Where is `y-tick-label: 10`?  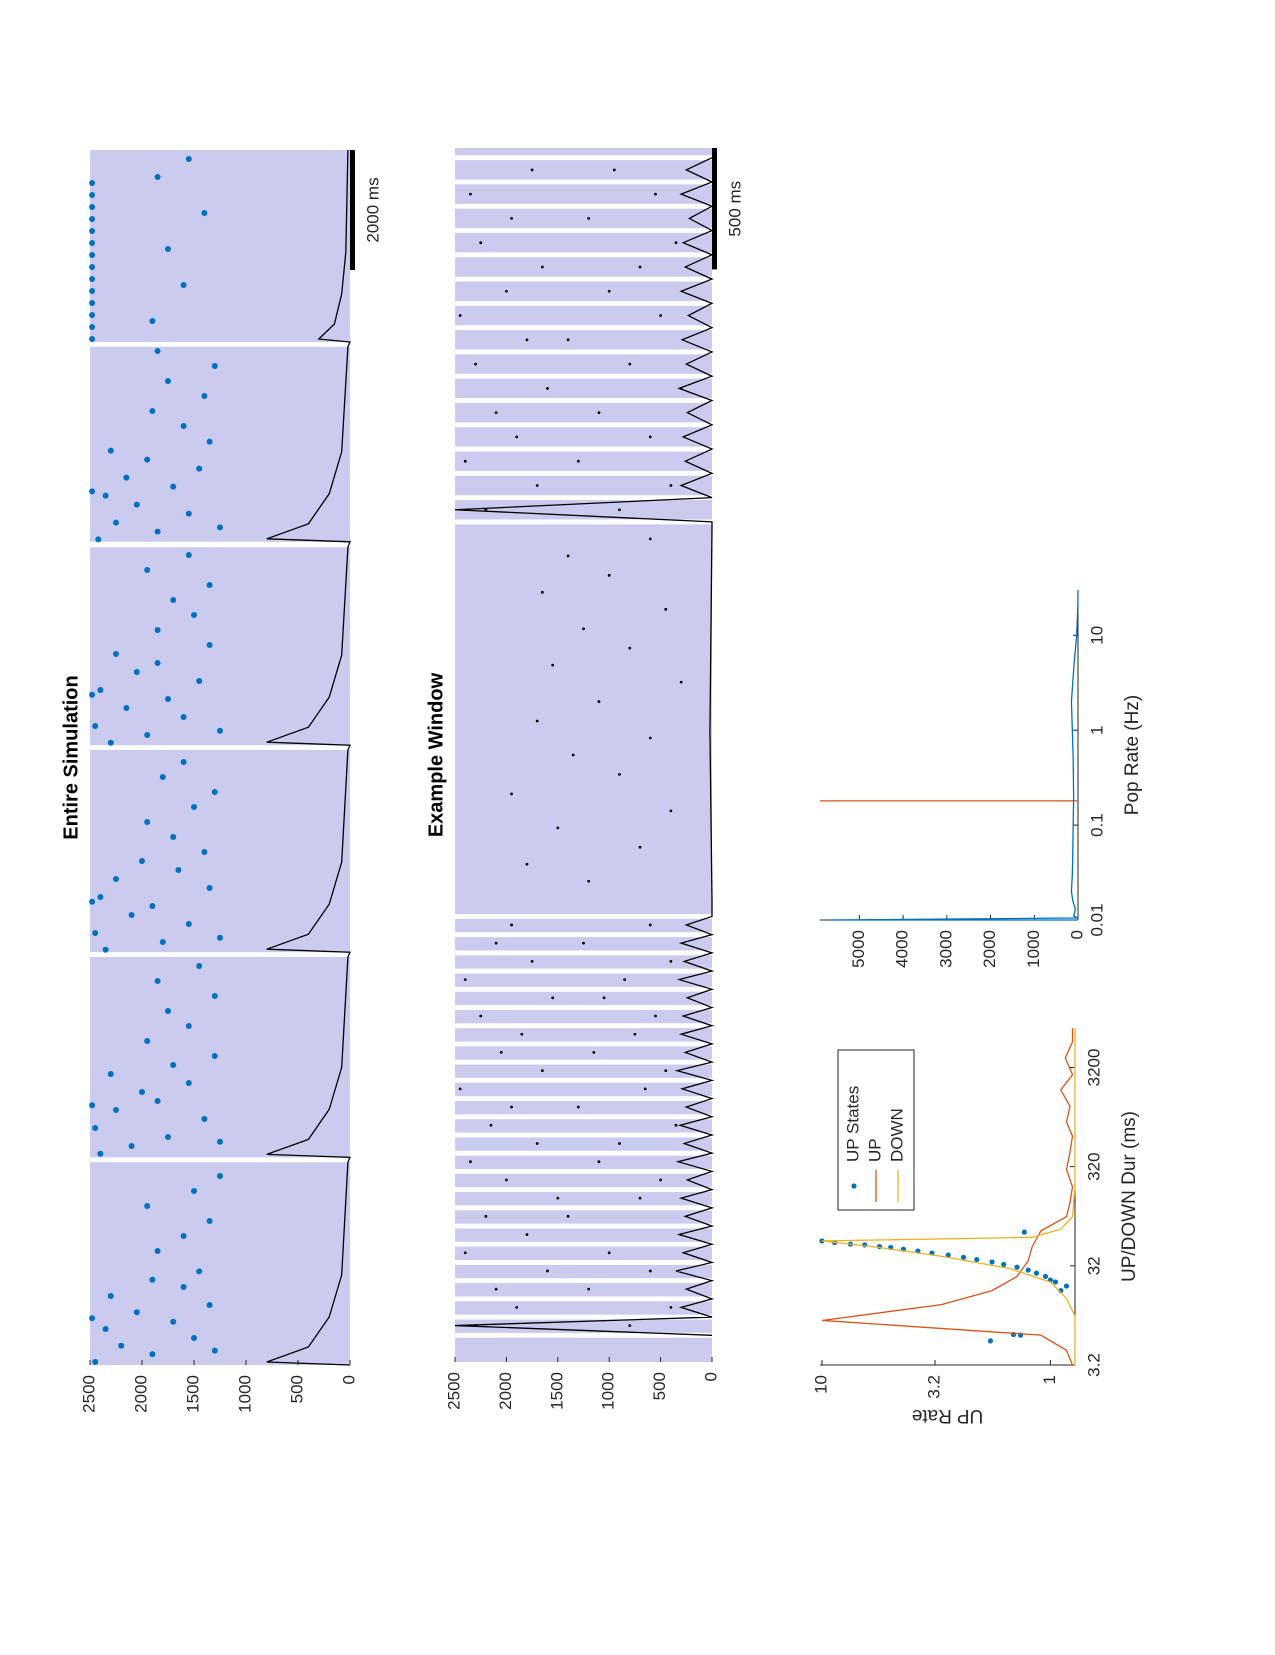 y-tick-label: 10 is located at coordinates (820, 1384).